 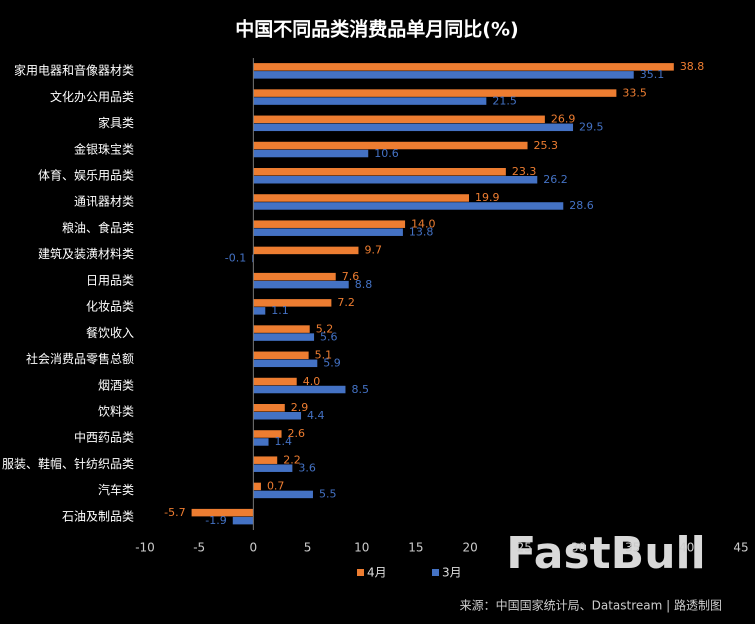 I want to click on value-label: 8.5, so click(x=360, y=389).